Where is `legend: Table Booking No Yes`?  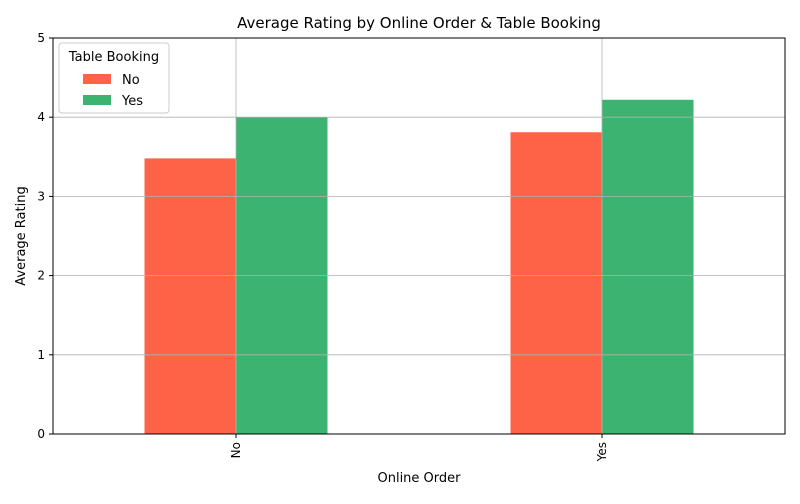 legend: Table Booking No Yes is located at coordinates (114, 78).